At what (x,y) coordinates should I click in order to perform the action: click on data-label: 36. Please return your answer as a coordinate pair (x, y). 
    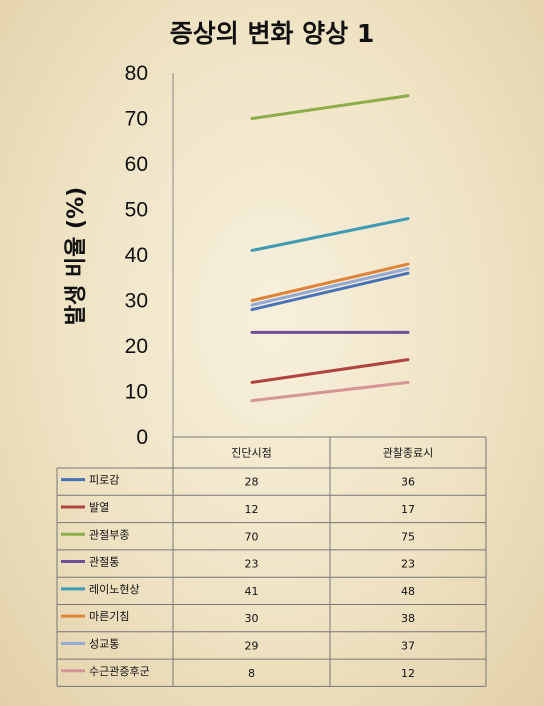
    Looking at the image, I should click on (408, 482).